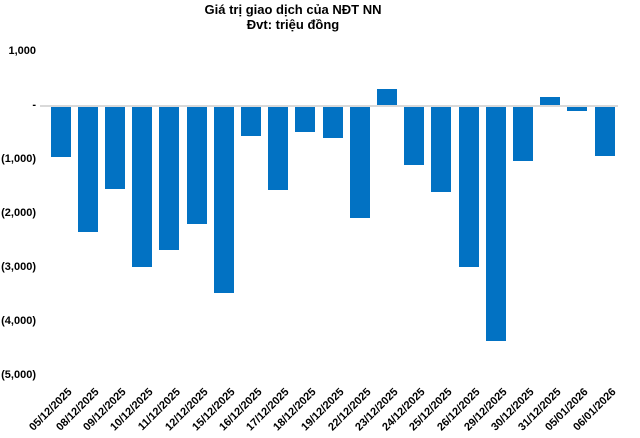  Describe the element at coordinates (18, 159) in the screenshot. I see `y-axis-tick-label: (1,000)` at that location.